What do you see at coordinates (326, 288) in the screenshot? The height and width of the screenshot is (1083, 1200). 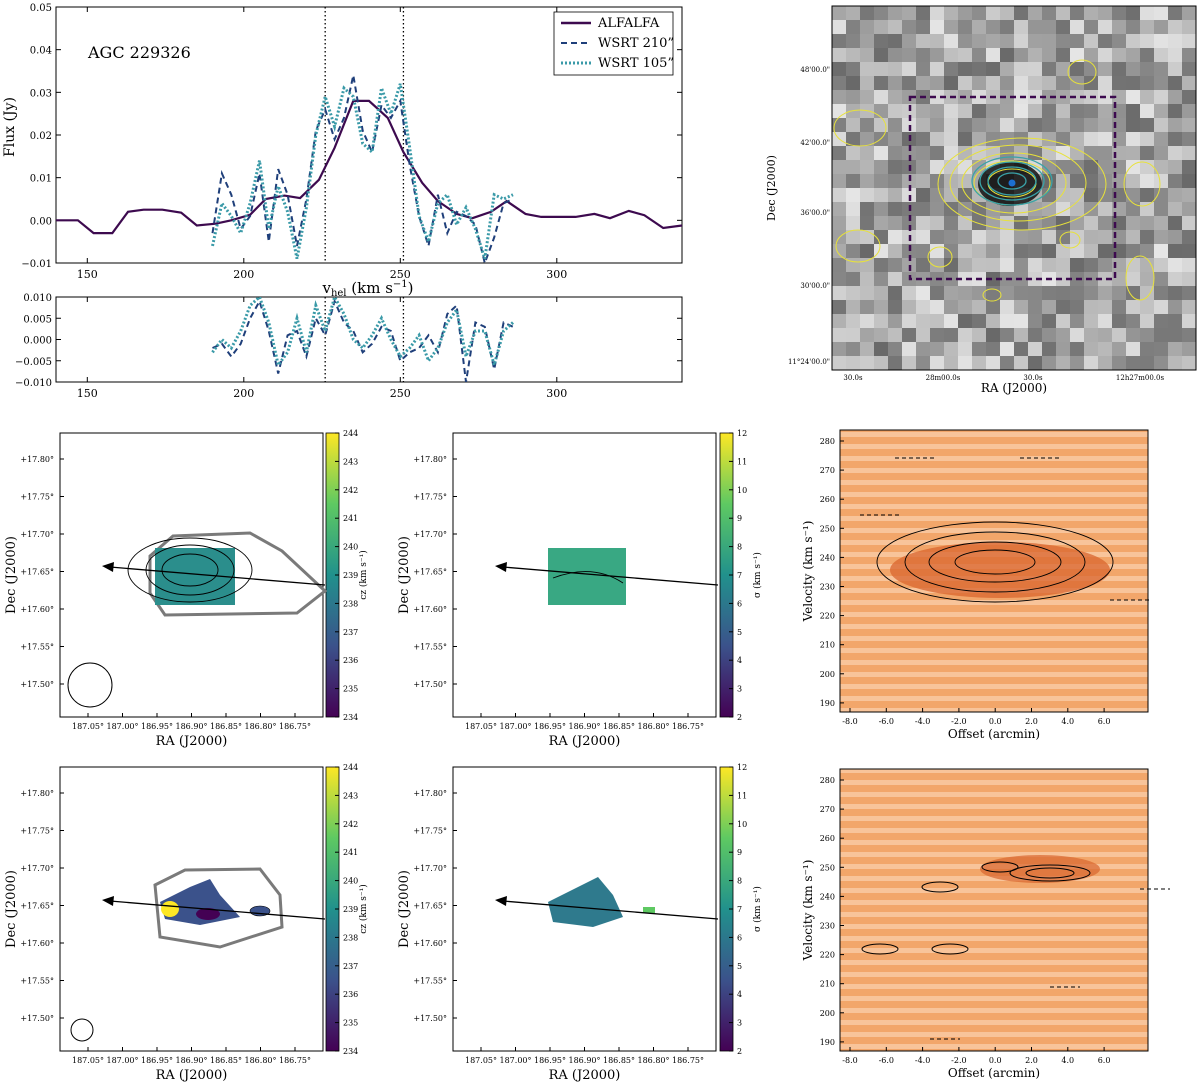 I see `xlabel-main: v` at bounding box center [326, 288].